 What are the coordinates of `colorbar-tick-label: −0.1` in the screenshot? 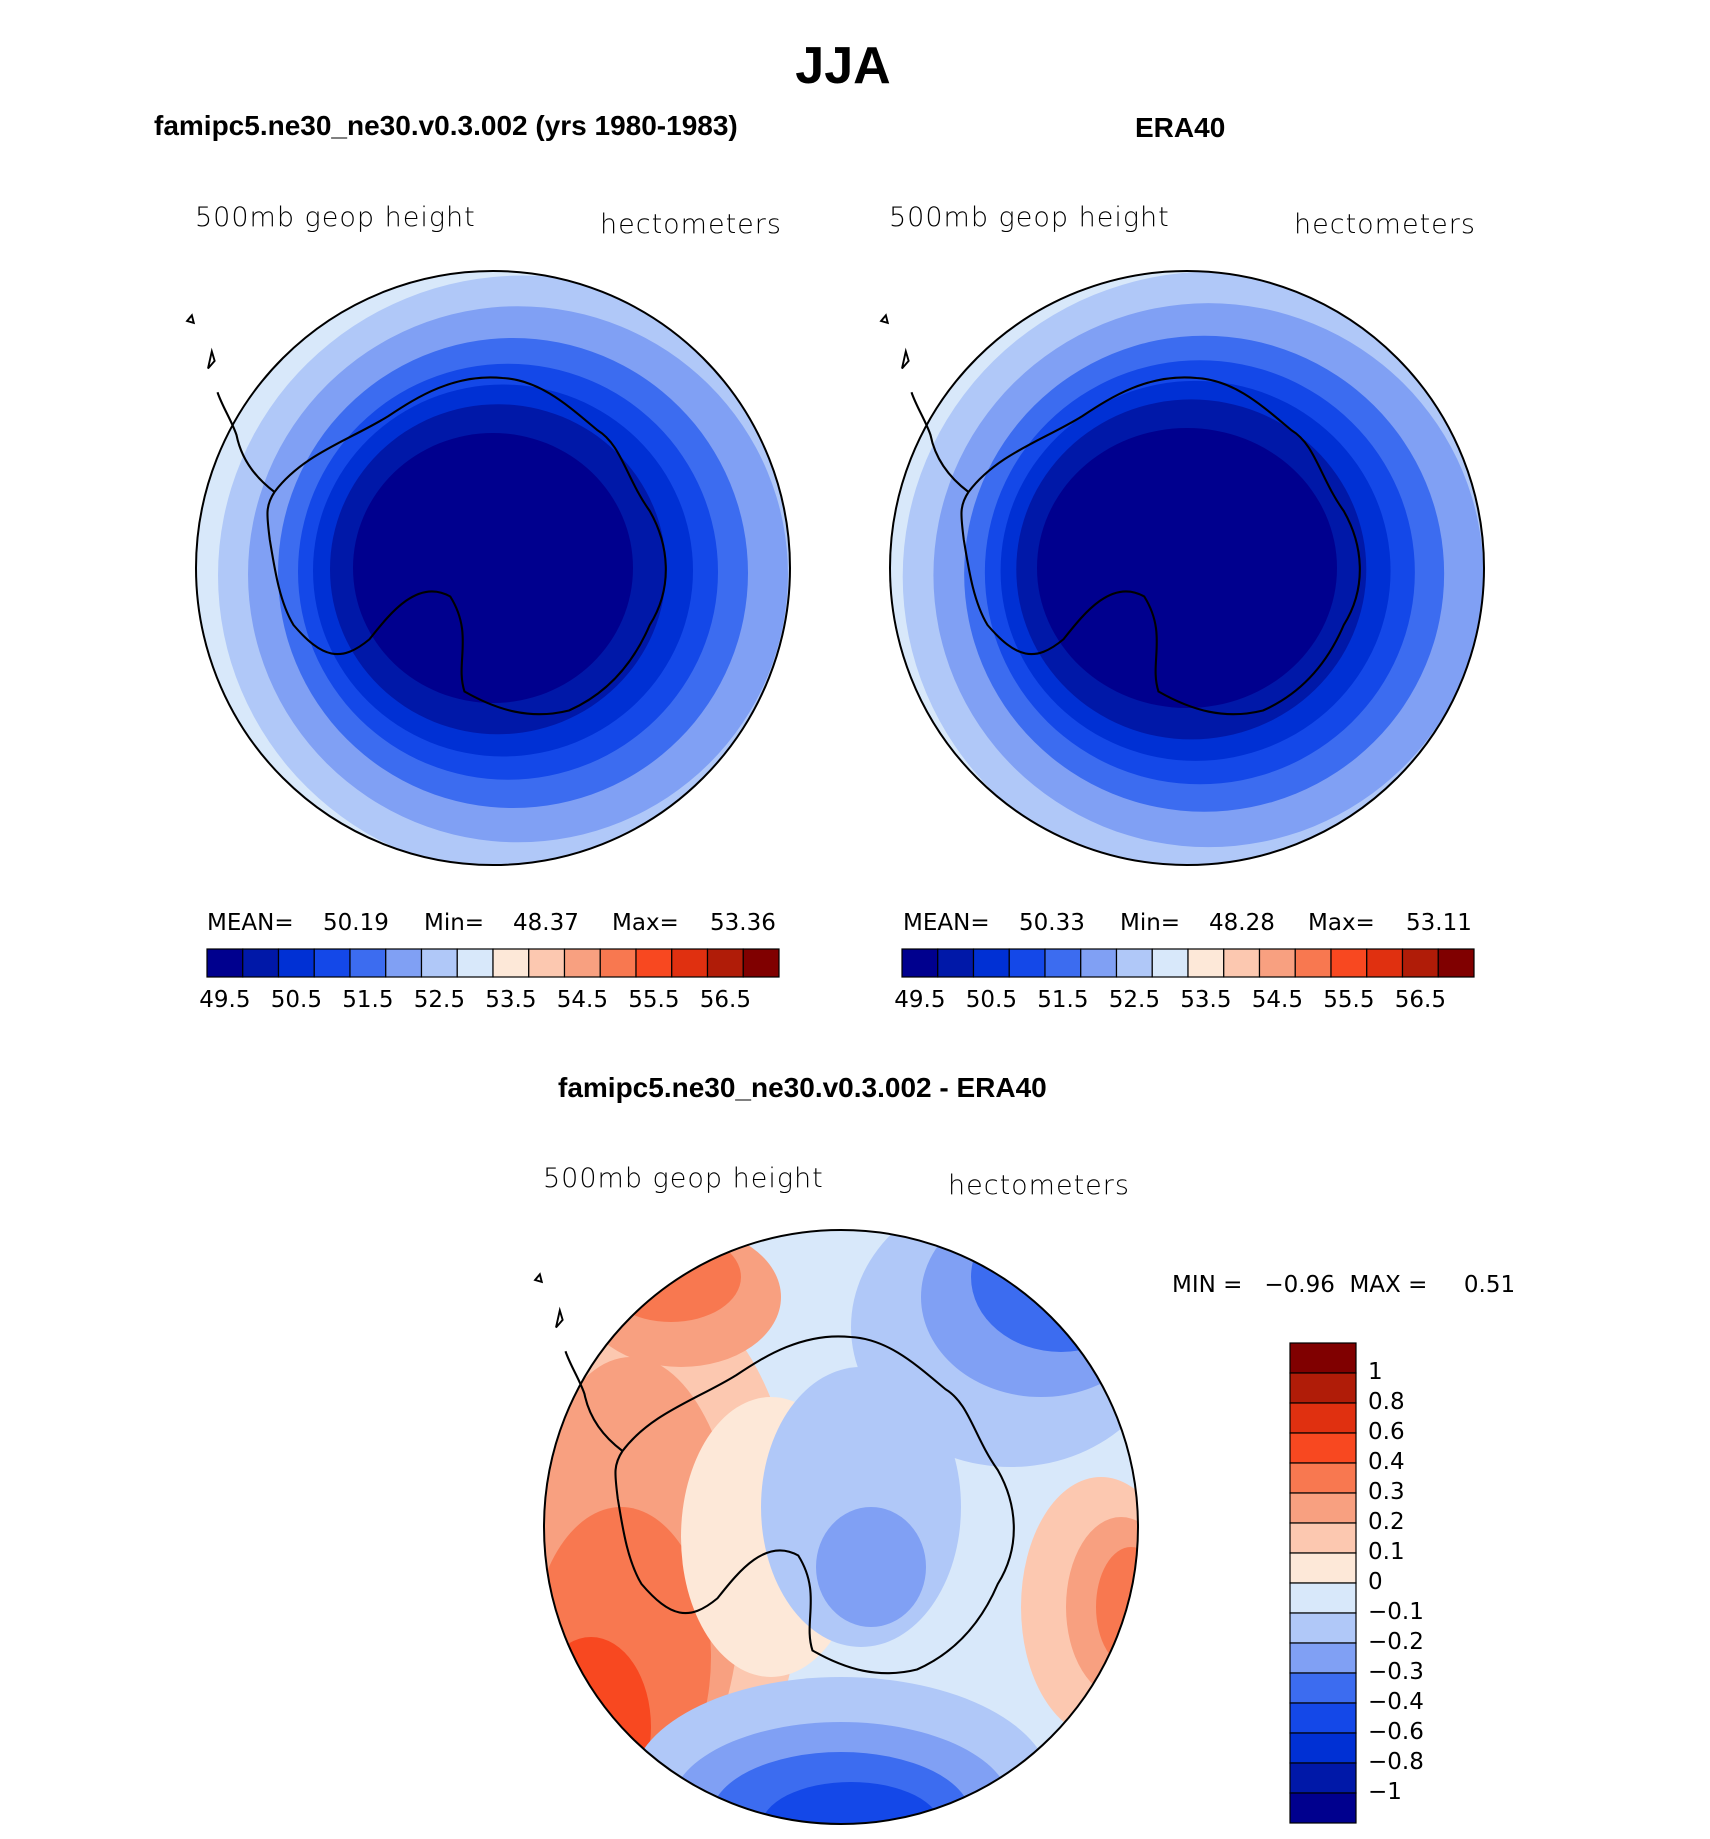 It's located at (1396, 1612).